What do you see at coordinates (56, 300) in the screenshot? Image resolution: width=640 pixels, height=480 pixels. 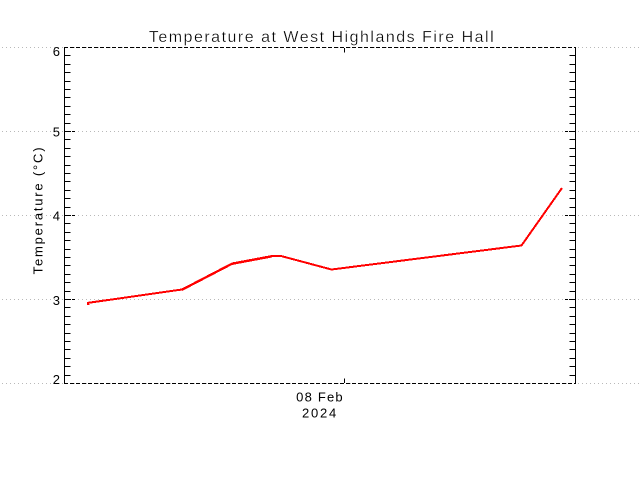 I see `svg-text: 3` at bounding box center [56, 300].